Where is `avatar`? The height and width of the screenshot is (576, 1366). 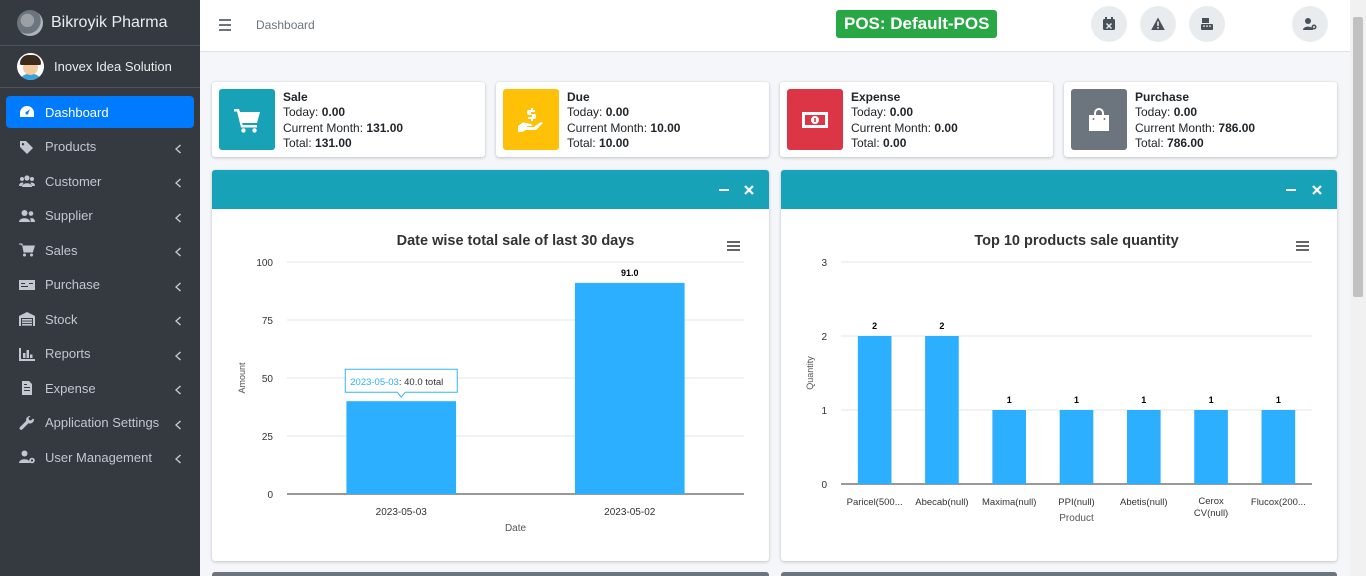 avatar is located at coordinates (30, 66).